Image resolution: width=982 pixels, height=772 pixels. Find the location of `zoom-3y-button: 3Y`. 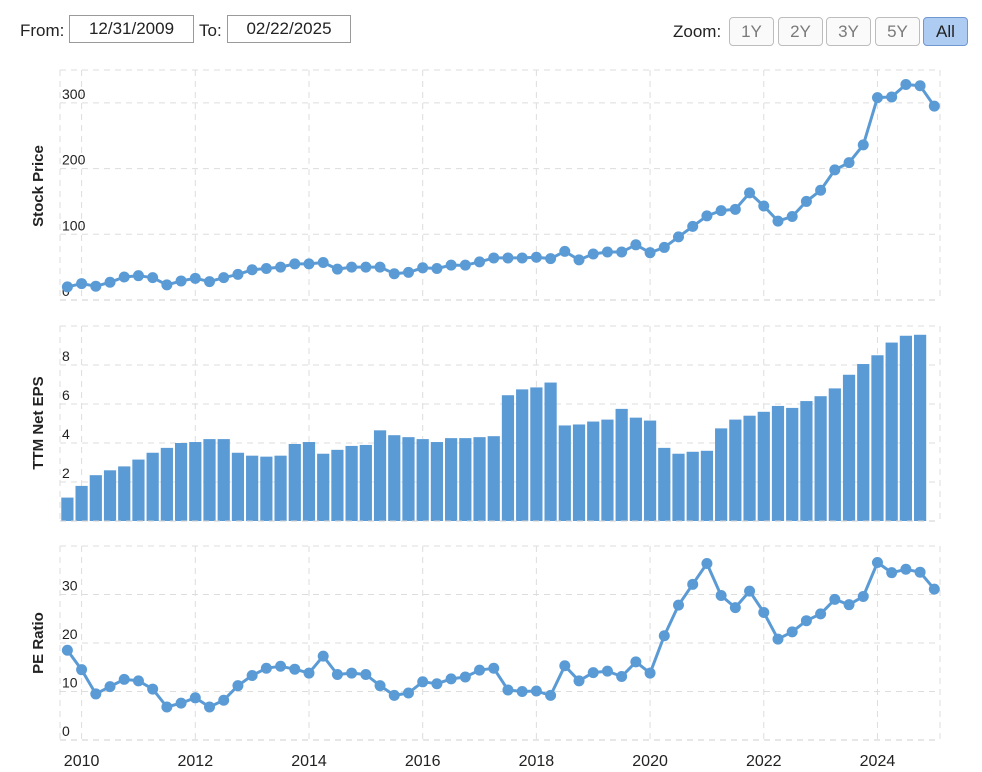

zoom-3y-button: 3Y is located at coordinates (848, 31).